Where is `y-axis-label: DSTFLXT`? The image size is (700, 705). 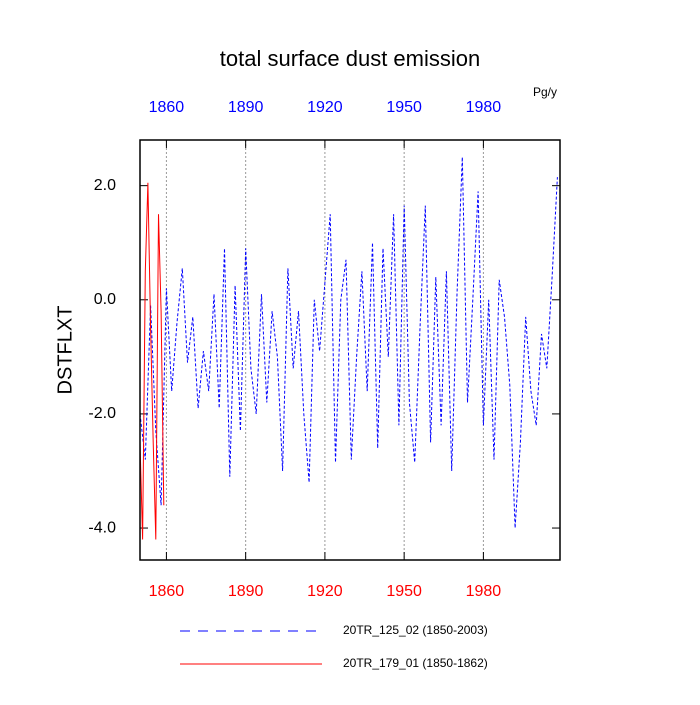 y-axis-label: DSTFLXT is located at coordinates (65, 350).